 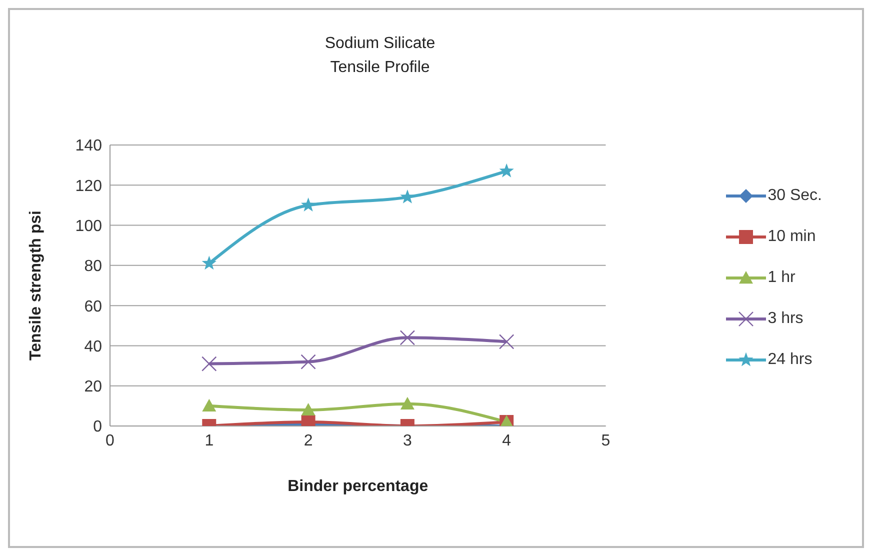 What do you see at coordinates (209, 441) in the screenshot?
I see `x-tick-label: 1` at bounding box center [209, 441].